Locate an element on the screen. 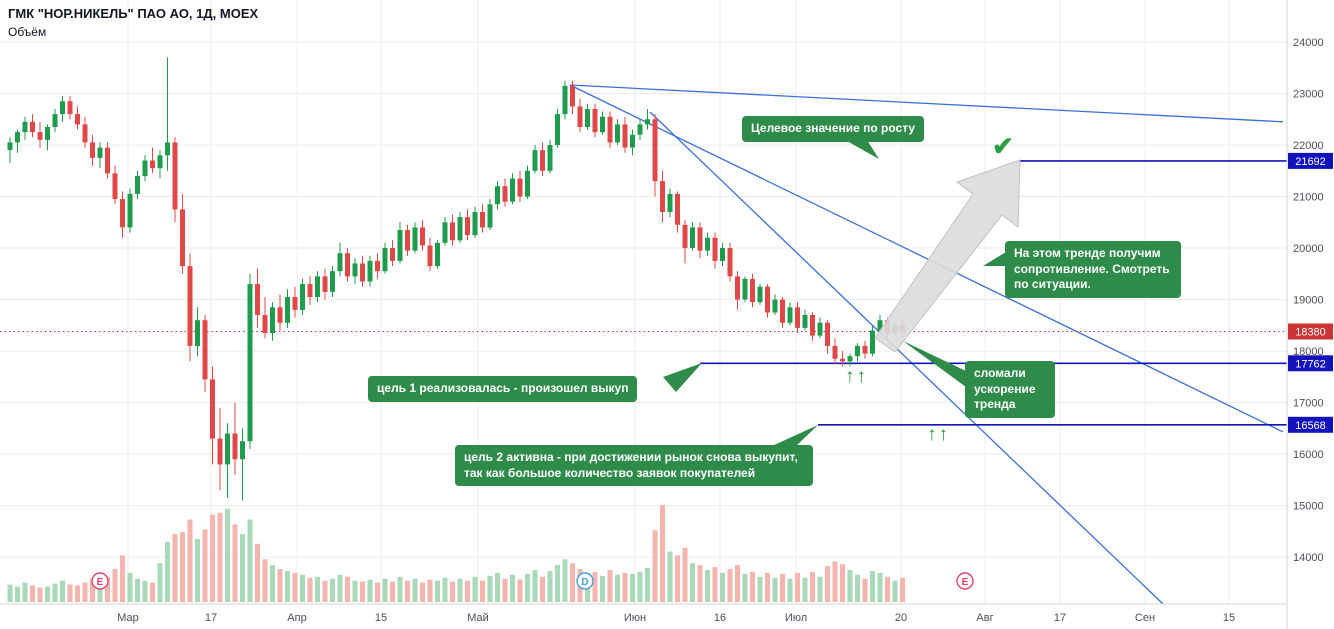 This screenshot has width=1334, height=629. svg-text: 18380 is located at coordinates (1310, 332).